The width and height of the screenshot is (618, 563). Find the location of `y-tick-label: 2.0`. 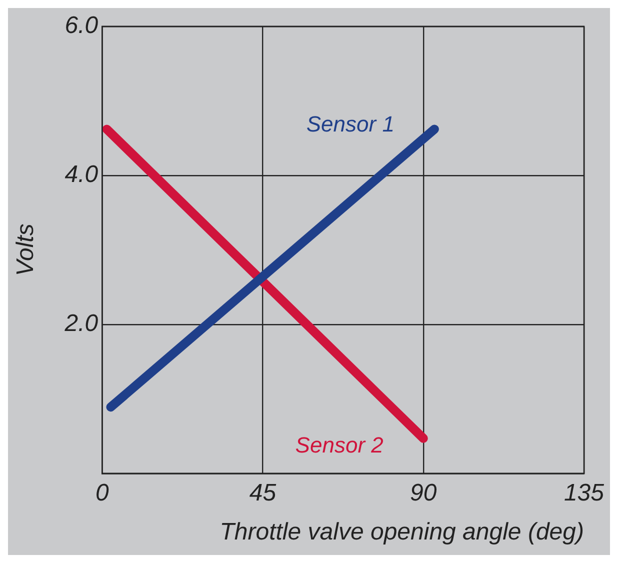

y-tick-label: 2.0 is located at coordinates (81, 324).